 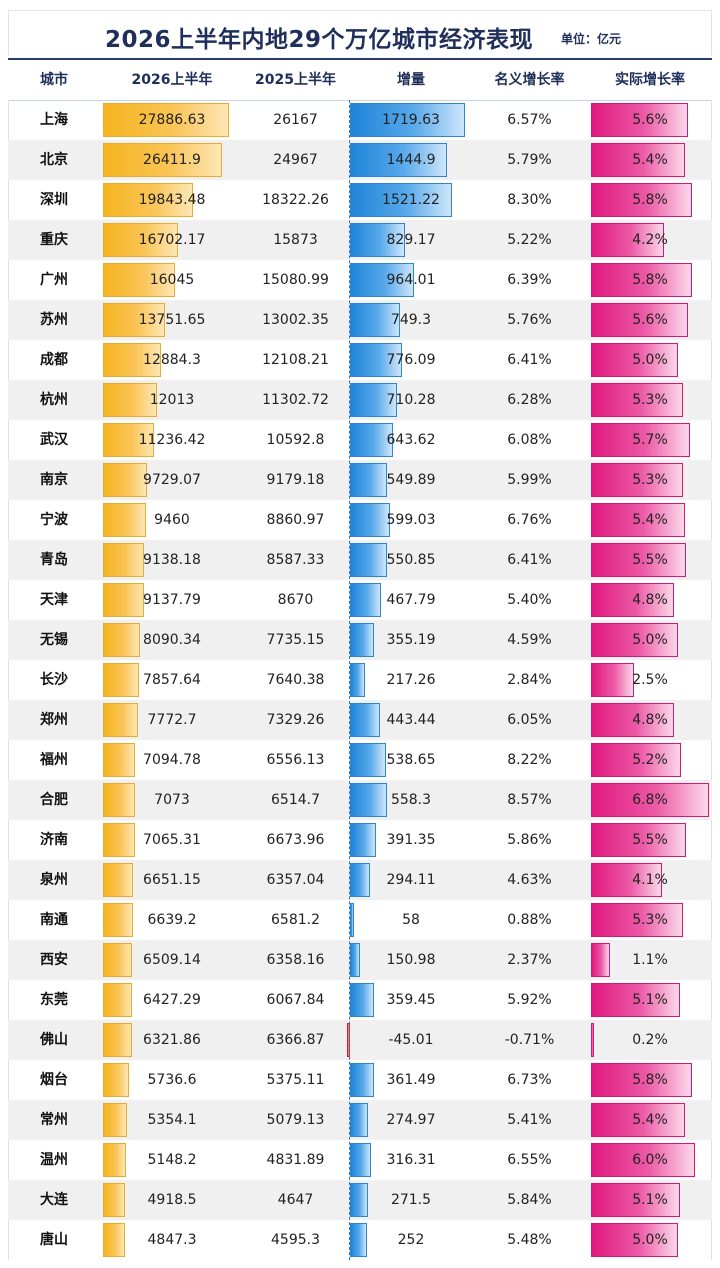 What do you see at coordinates (295, 520) in the screenshot?
I see `value-2025: 8860.97` at bounding box center [295, 520].